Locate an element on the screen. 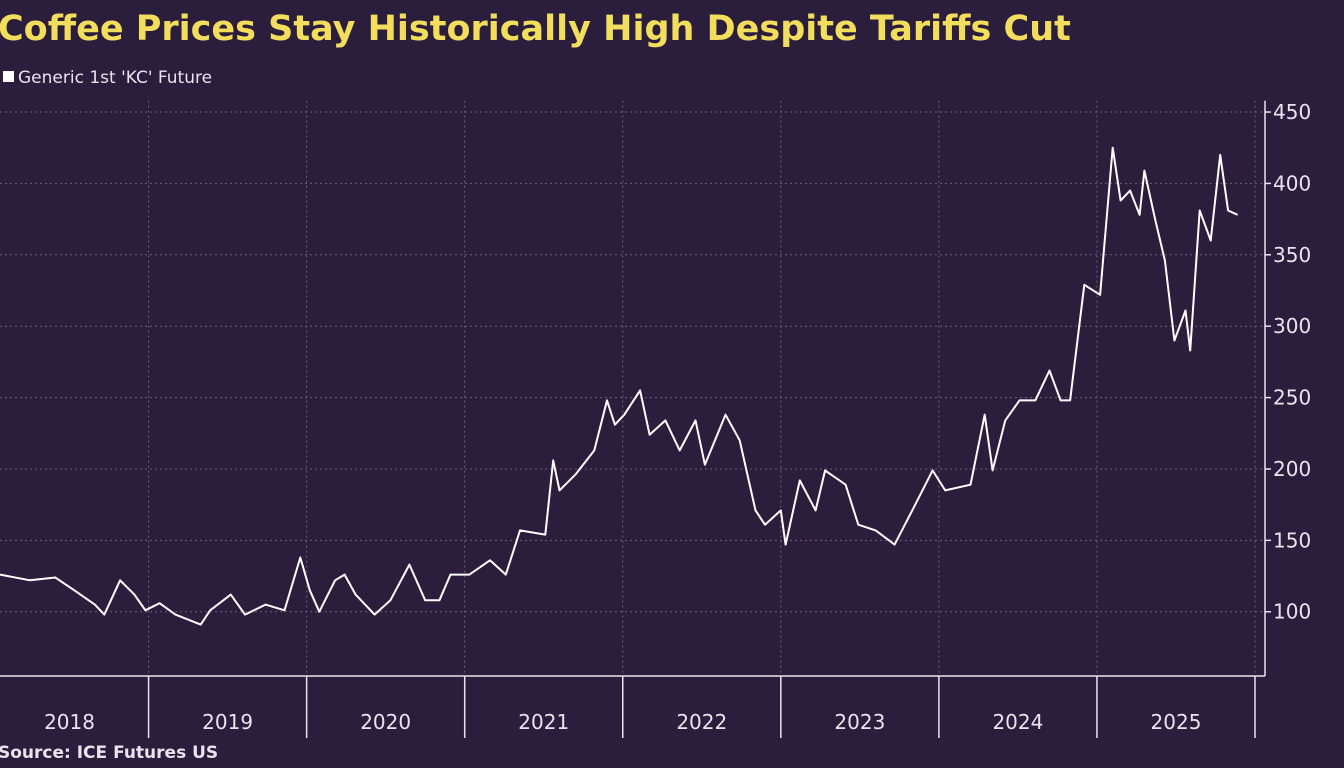 The height and width of the screenshot is (768, 1344). legend-swatch is located at coordinates (8, 76).